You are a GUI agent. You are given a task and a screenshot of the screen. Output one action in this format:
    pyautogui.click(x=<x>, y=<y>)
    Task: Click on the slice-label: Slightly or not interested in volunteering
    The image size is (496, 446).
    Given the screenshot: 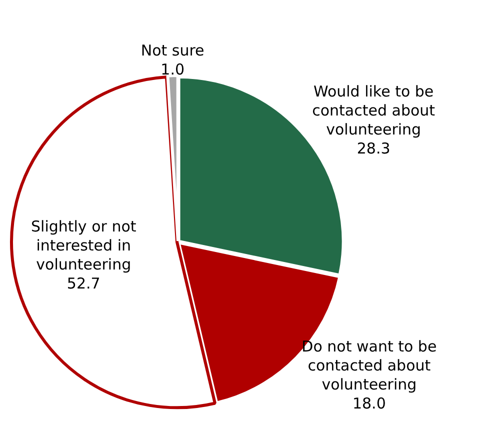 What is the action you would take?
    pyautogui.click(x=83, y=245)
    